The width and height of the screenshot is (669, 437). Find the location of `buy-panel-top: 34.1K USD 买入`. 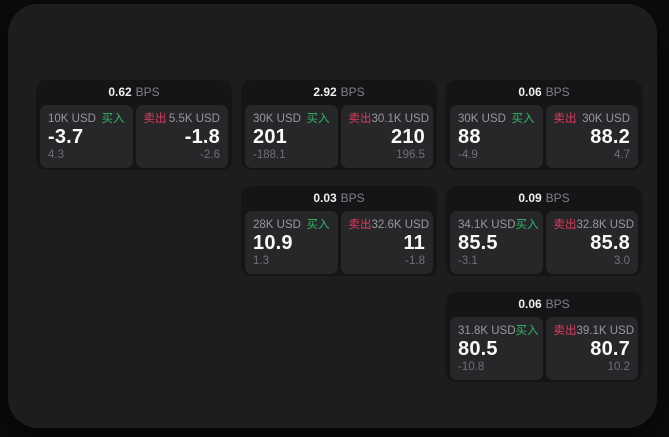

buy-panel-top: 34.1K USD 买入 is located at coordinates (498, 225).